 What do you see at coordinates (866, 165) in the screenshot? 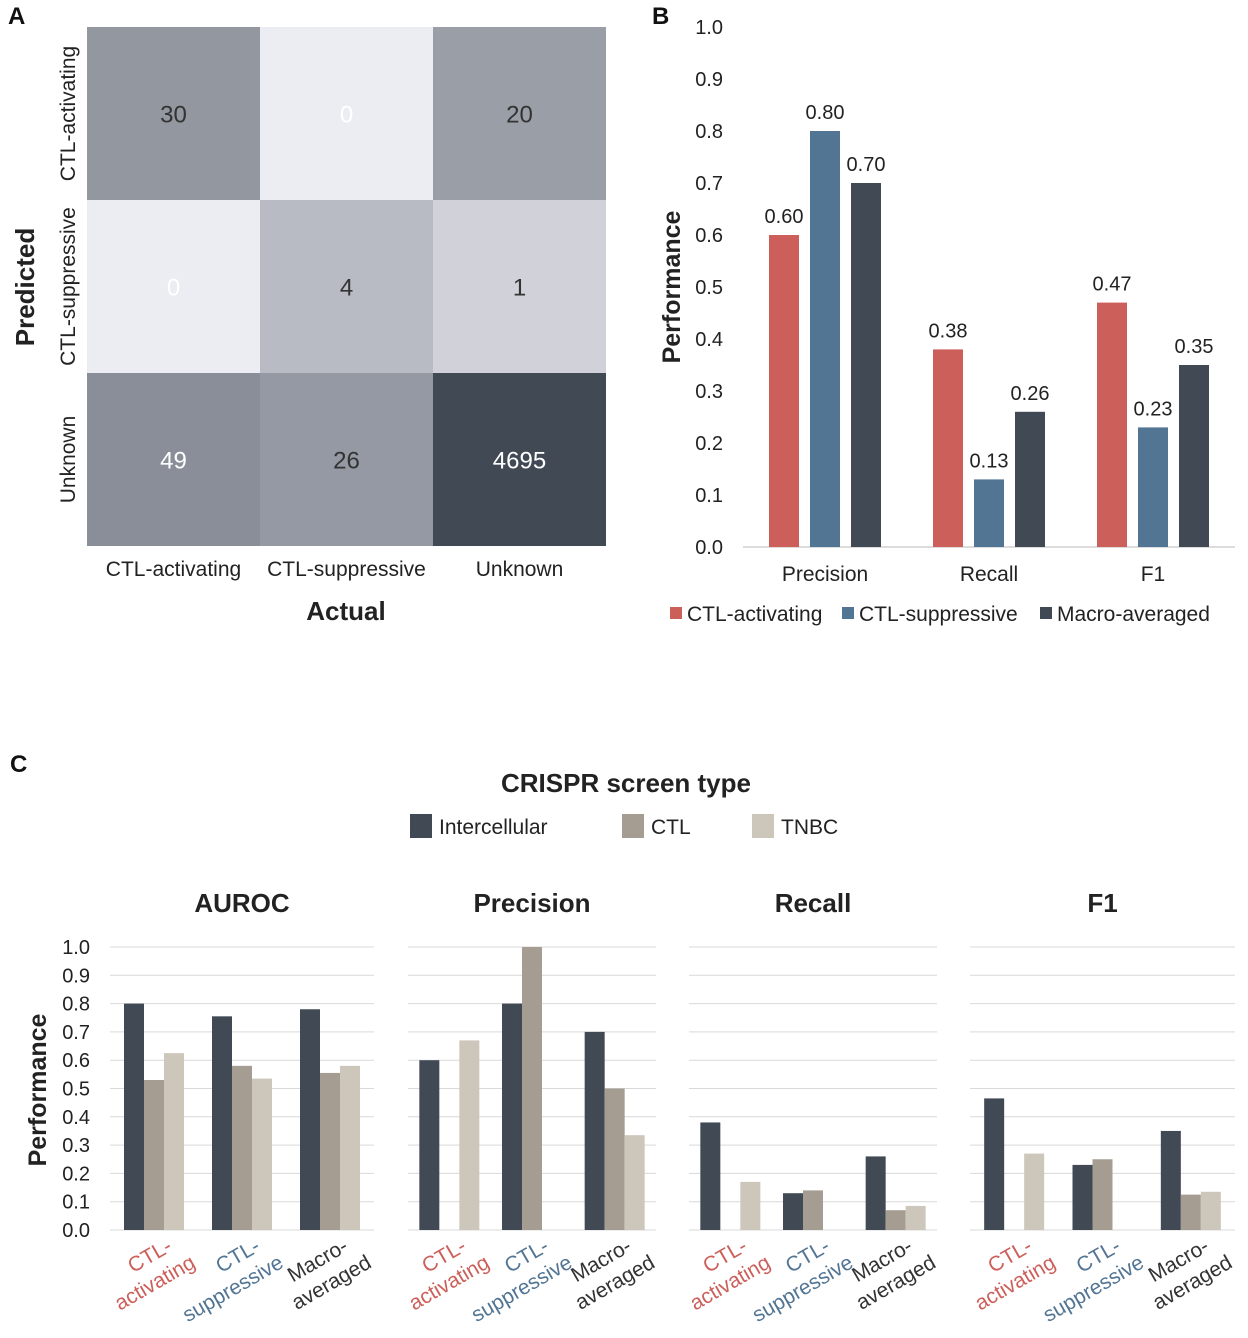
I see `bar-data-label: 0.70` at bounding box center [866, 165].